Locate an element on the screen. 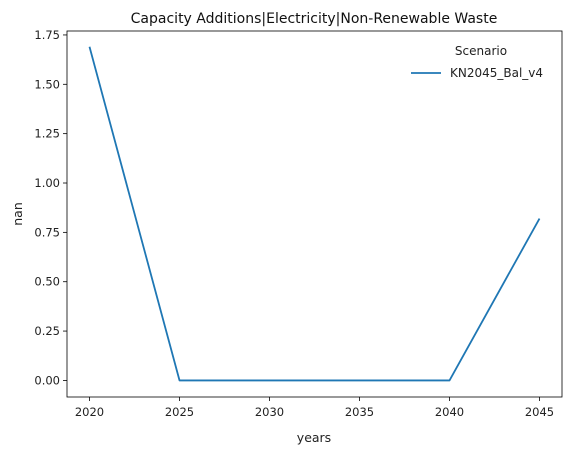 This screenshot has height=456, width=573. y-tick-label: 1.75 is located at coordinates (47, 35).